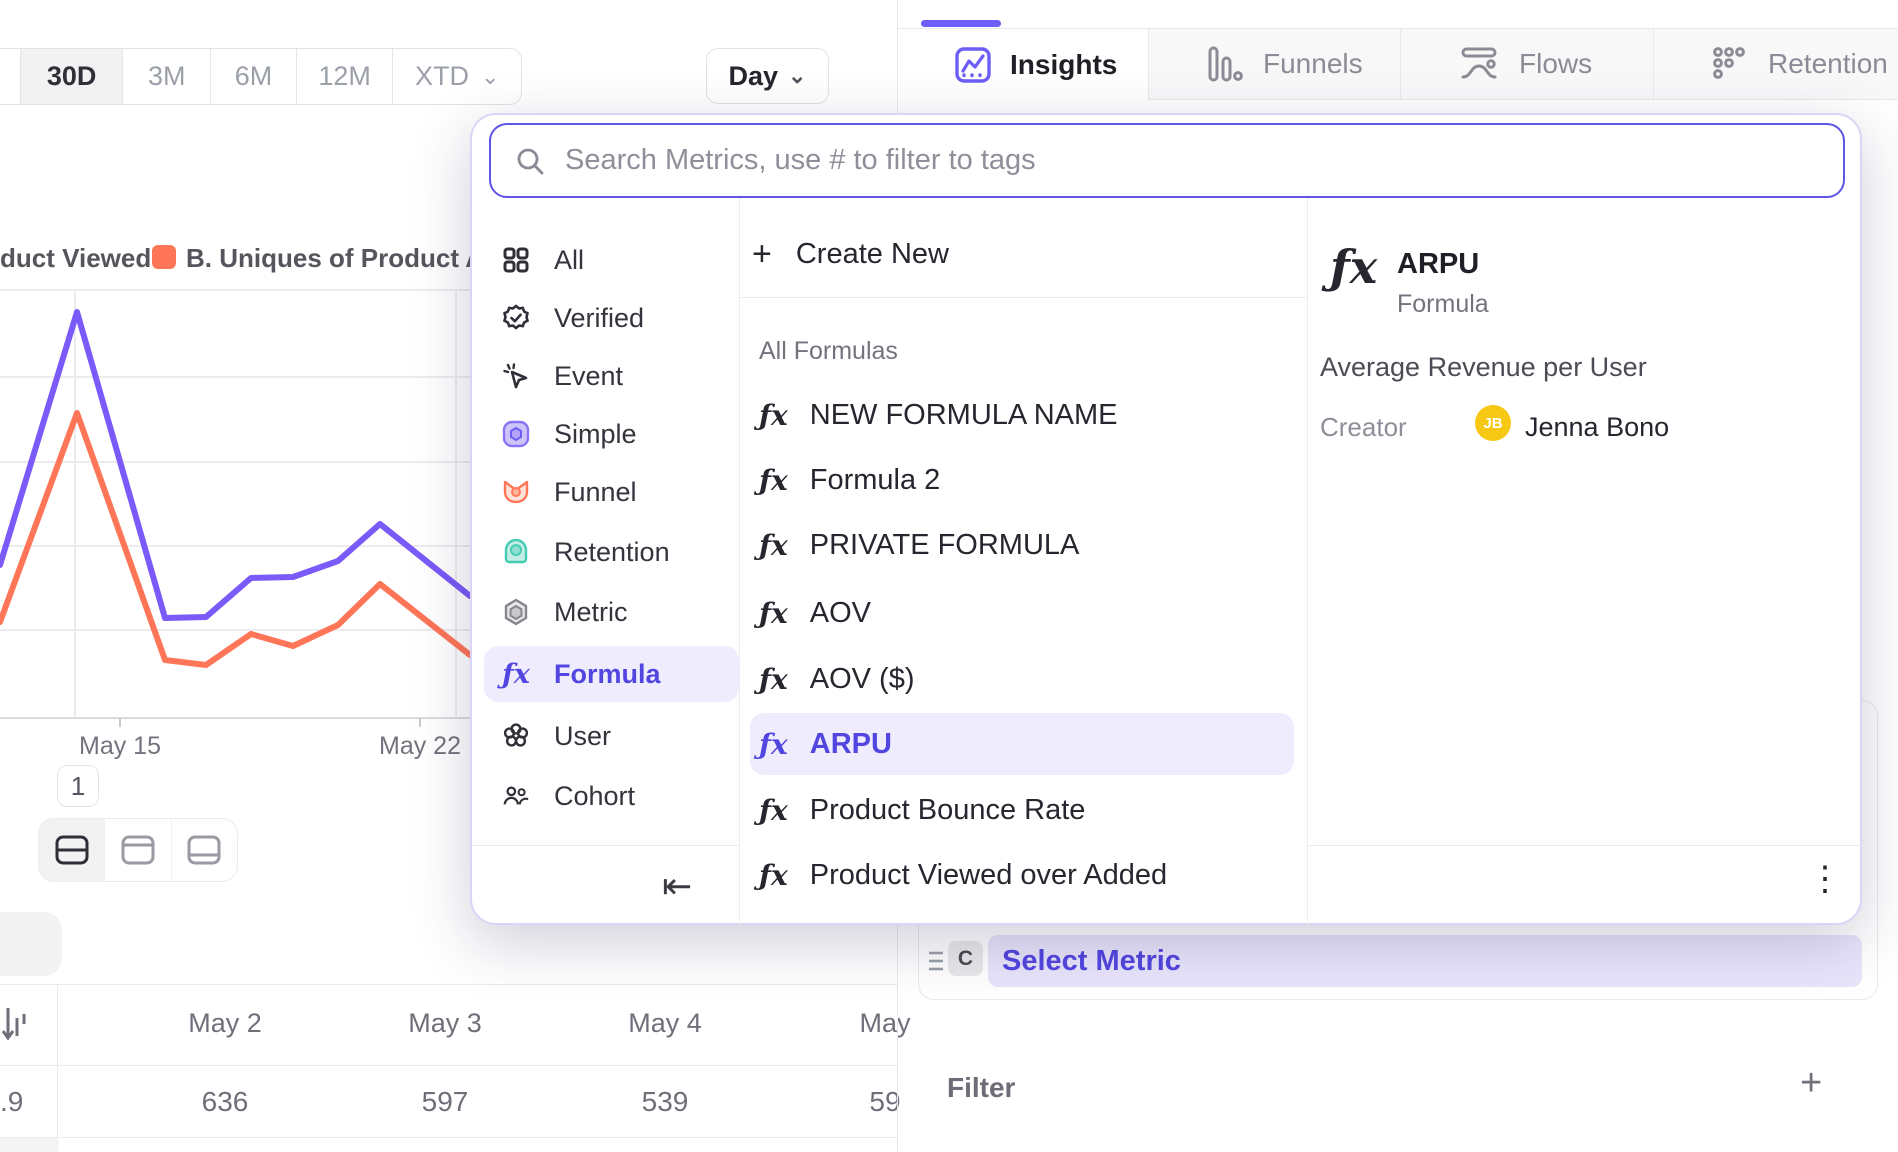 The height and width of the screenshot is (1152, 1898). I want to click on funnels-bars-icon, so click(1225, 64).